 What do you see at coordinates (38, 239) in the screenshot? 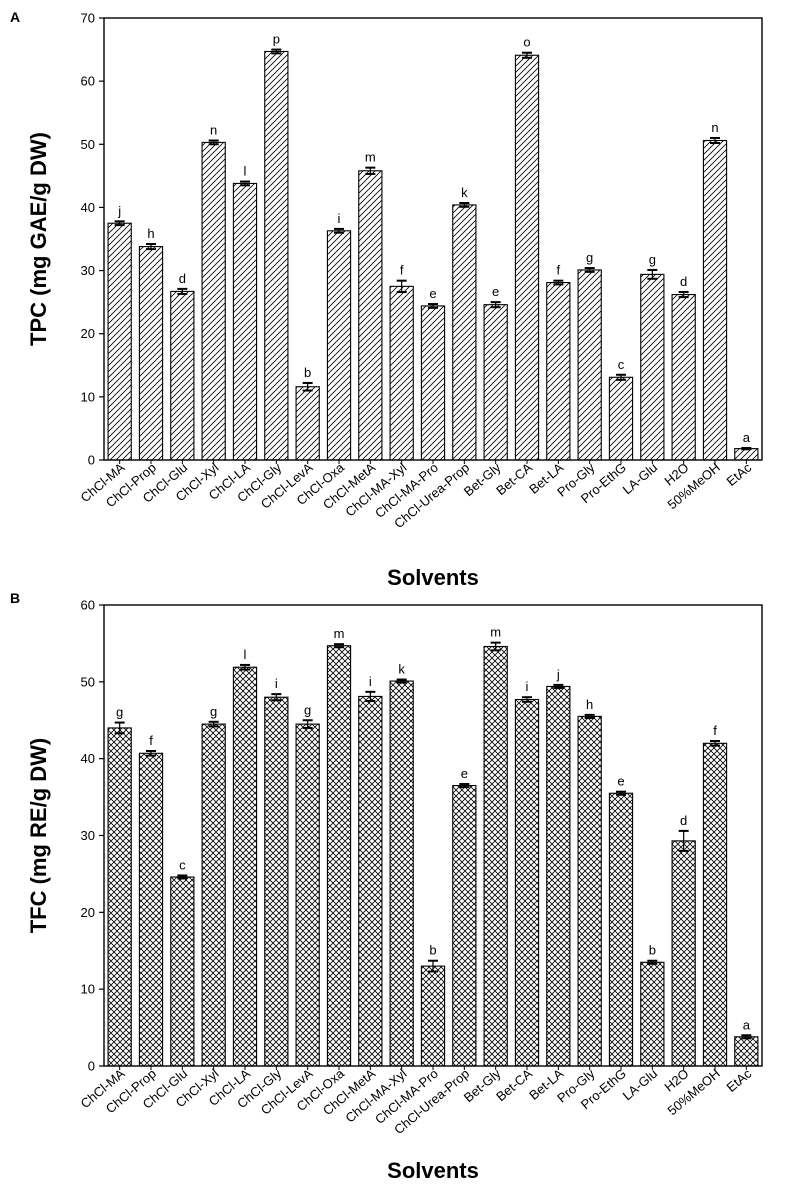
I see `y-axis-label: TPC (mg GAE/g DW)` at bounding box center [38, 239].